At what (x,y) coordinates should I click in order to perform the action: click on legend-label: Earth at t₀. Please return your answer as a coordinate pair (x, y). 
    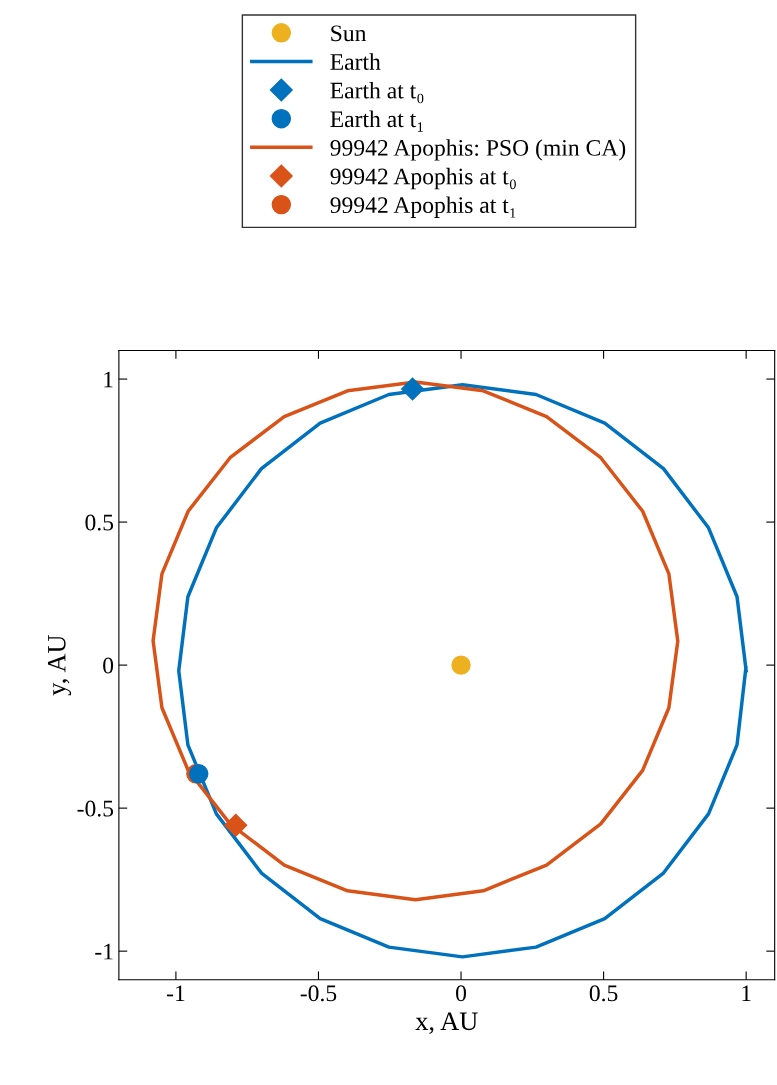
    Looking at the image, I should click on (377, 92).